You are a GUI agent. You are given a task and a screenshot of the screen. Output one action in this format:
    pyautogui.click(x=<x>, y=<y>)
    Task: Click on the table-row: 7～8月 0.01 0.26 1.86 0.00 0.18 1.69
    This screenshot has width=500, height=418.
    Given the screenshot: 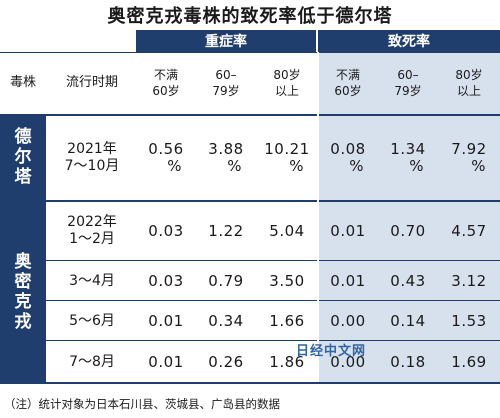 What is the action you would take?
    pyautogui.click(x=250, y=362)
    